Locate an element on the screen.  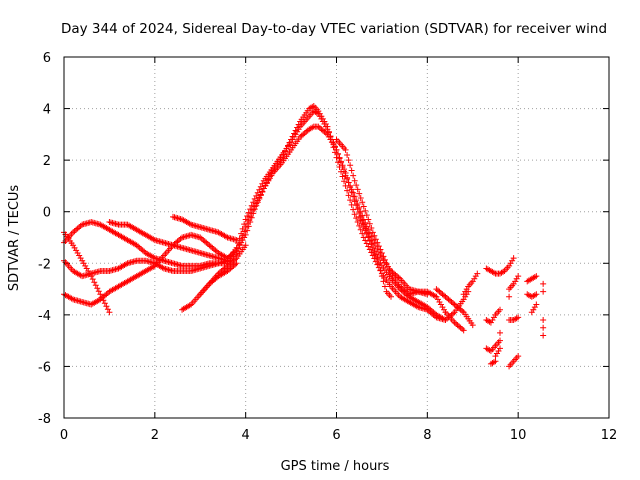
y-tick-label: -8 is located at coordinates (44, 419).